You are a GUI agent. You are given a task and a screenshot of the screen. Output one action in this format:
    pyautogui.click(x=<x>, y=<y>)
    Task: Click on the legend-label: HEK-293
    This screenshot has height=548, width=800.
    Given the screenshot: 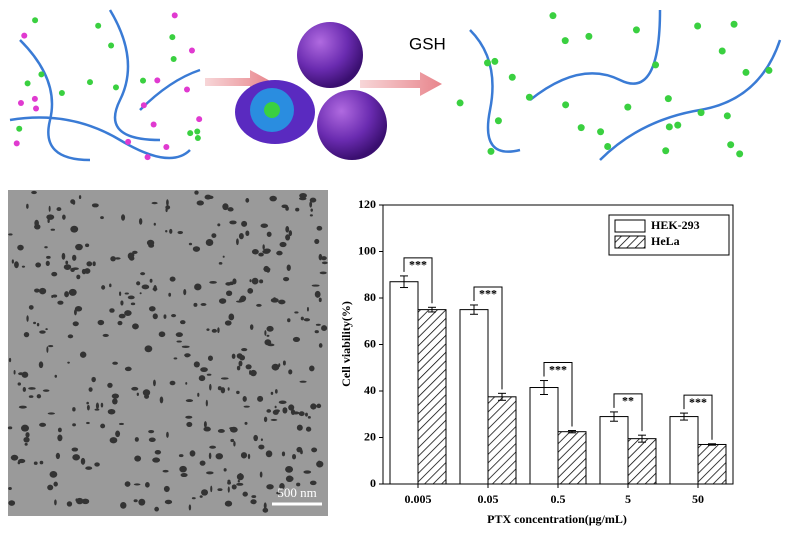 What is the action you would take?
    pyautogui.click(x=675, y=225)
    